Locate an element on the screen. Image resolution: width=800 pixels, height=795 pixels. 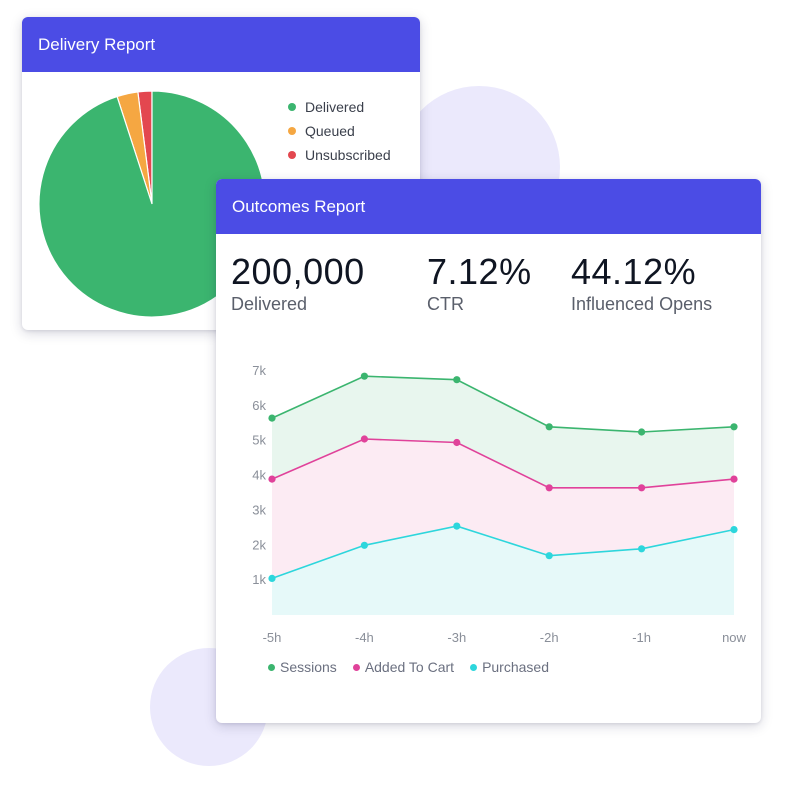
pie-legend: Delivered Queued Unsubscribed is located at coordinates (339, 131).